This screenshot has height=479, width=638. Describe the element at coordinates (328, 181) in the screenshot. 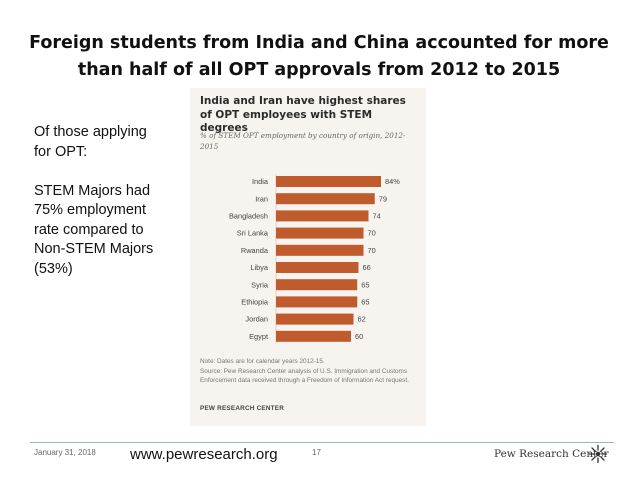

I see `bar-india` at that location.